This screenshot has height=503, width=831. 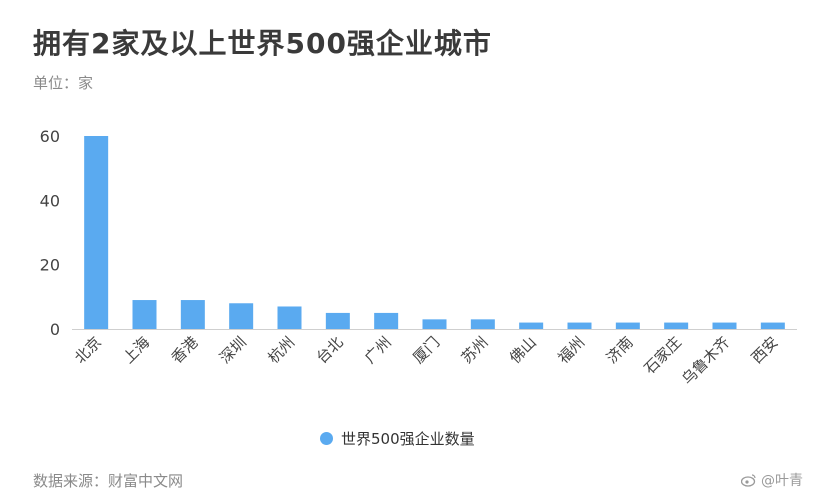 What do you see at coordinates (620, 350) in the screenshot?
I see `x-tick-label: 济南` at bounding box center [620, 350].